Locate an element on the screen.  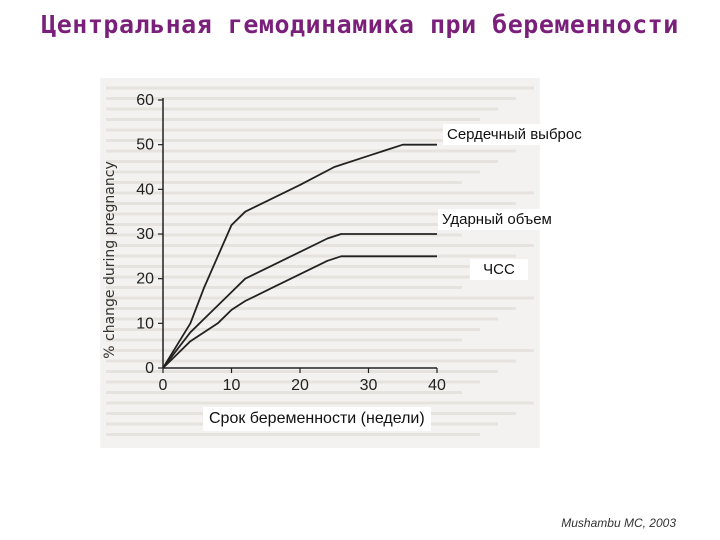
source-citation: Mushambu MC, 2003 is located at coordinates (618, 523).